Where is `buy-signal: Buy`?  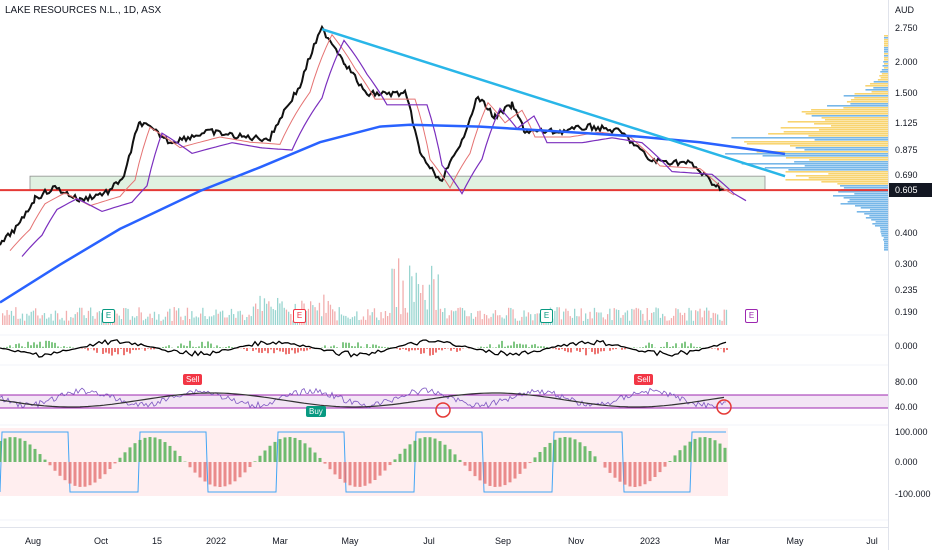
buy-signal: Buy is located at coordinates (316, 411).